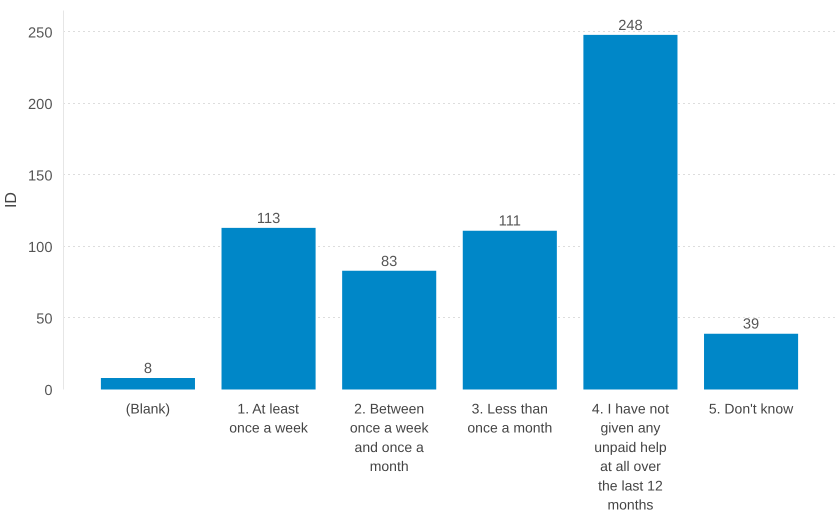 The width and height of the screenshot is (840, 515). What do you see at coordinates (389, 262) in the screenshot?
I see `data-label: 83` at bounding box center [389, 262].